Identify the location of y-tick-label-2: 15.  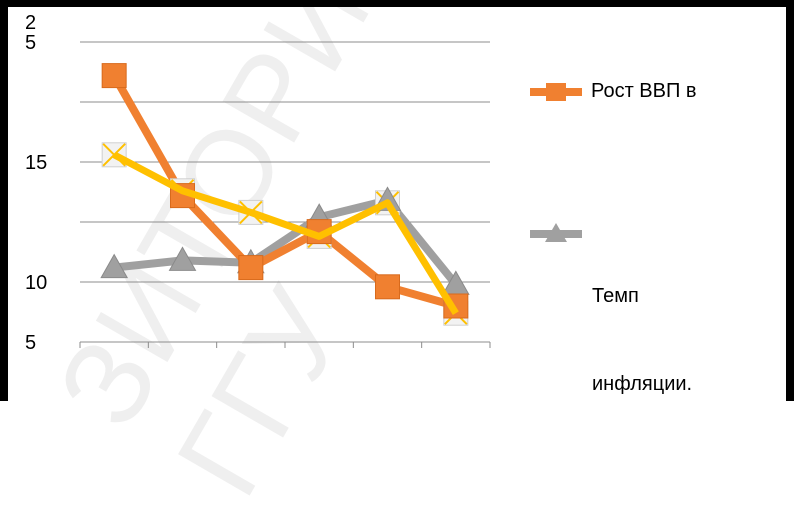
(36, 163).